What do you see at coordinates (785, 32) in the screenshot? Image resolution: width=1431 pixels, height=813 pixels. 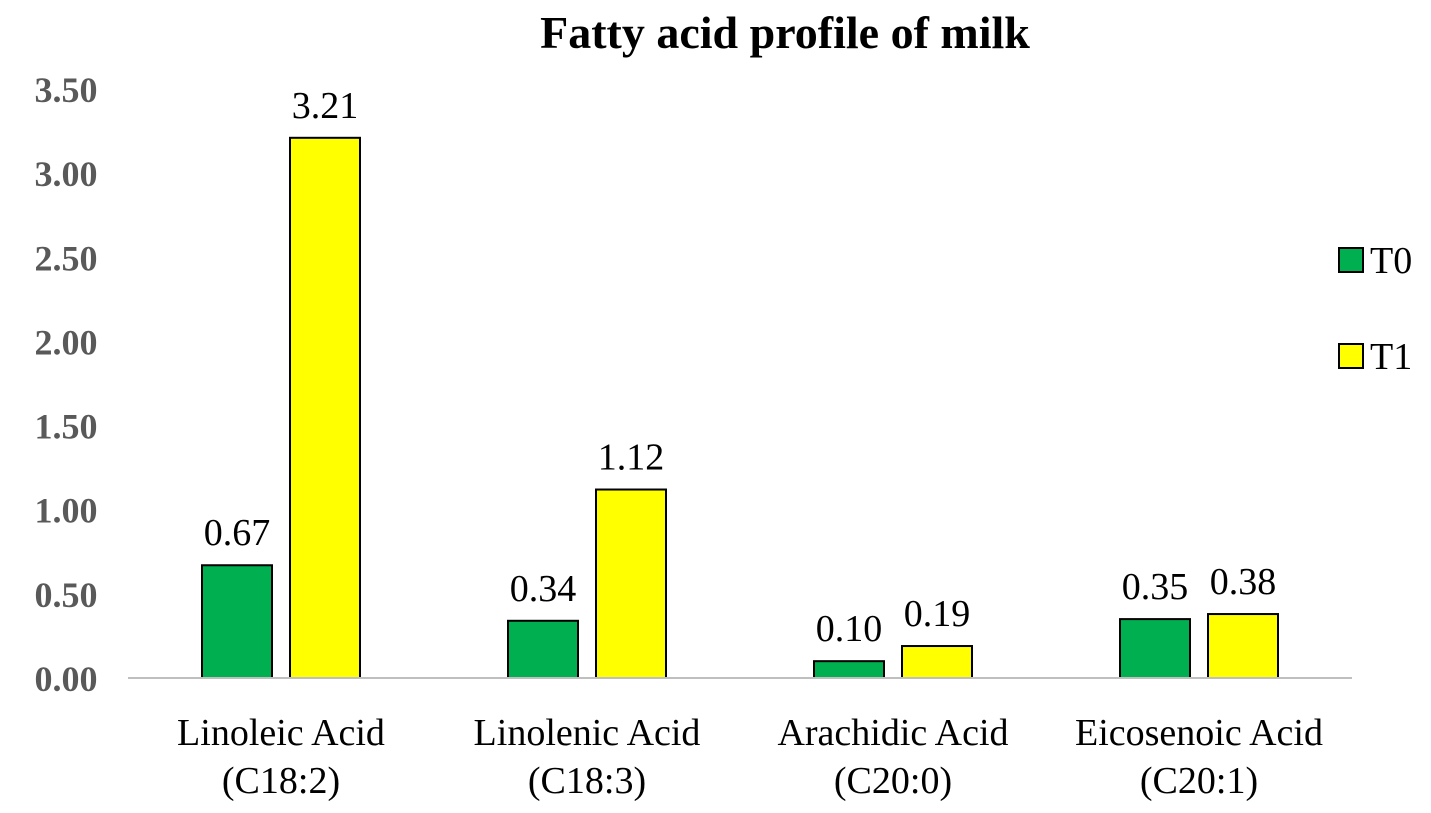 I see `chart-title: Fatty acid profile of milk` at bounding box center [785, 32].